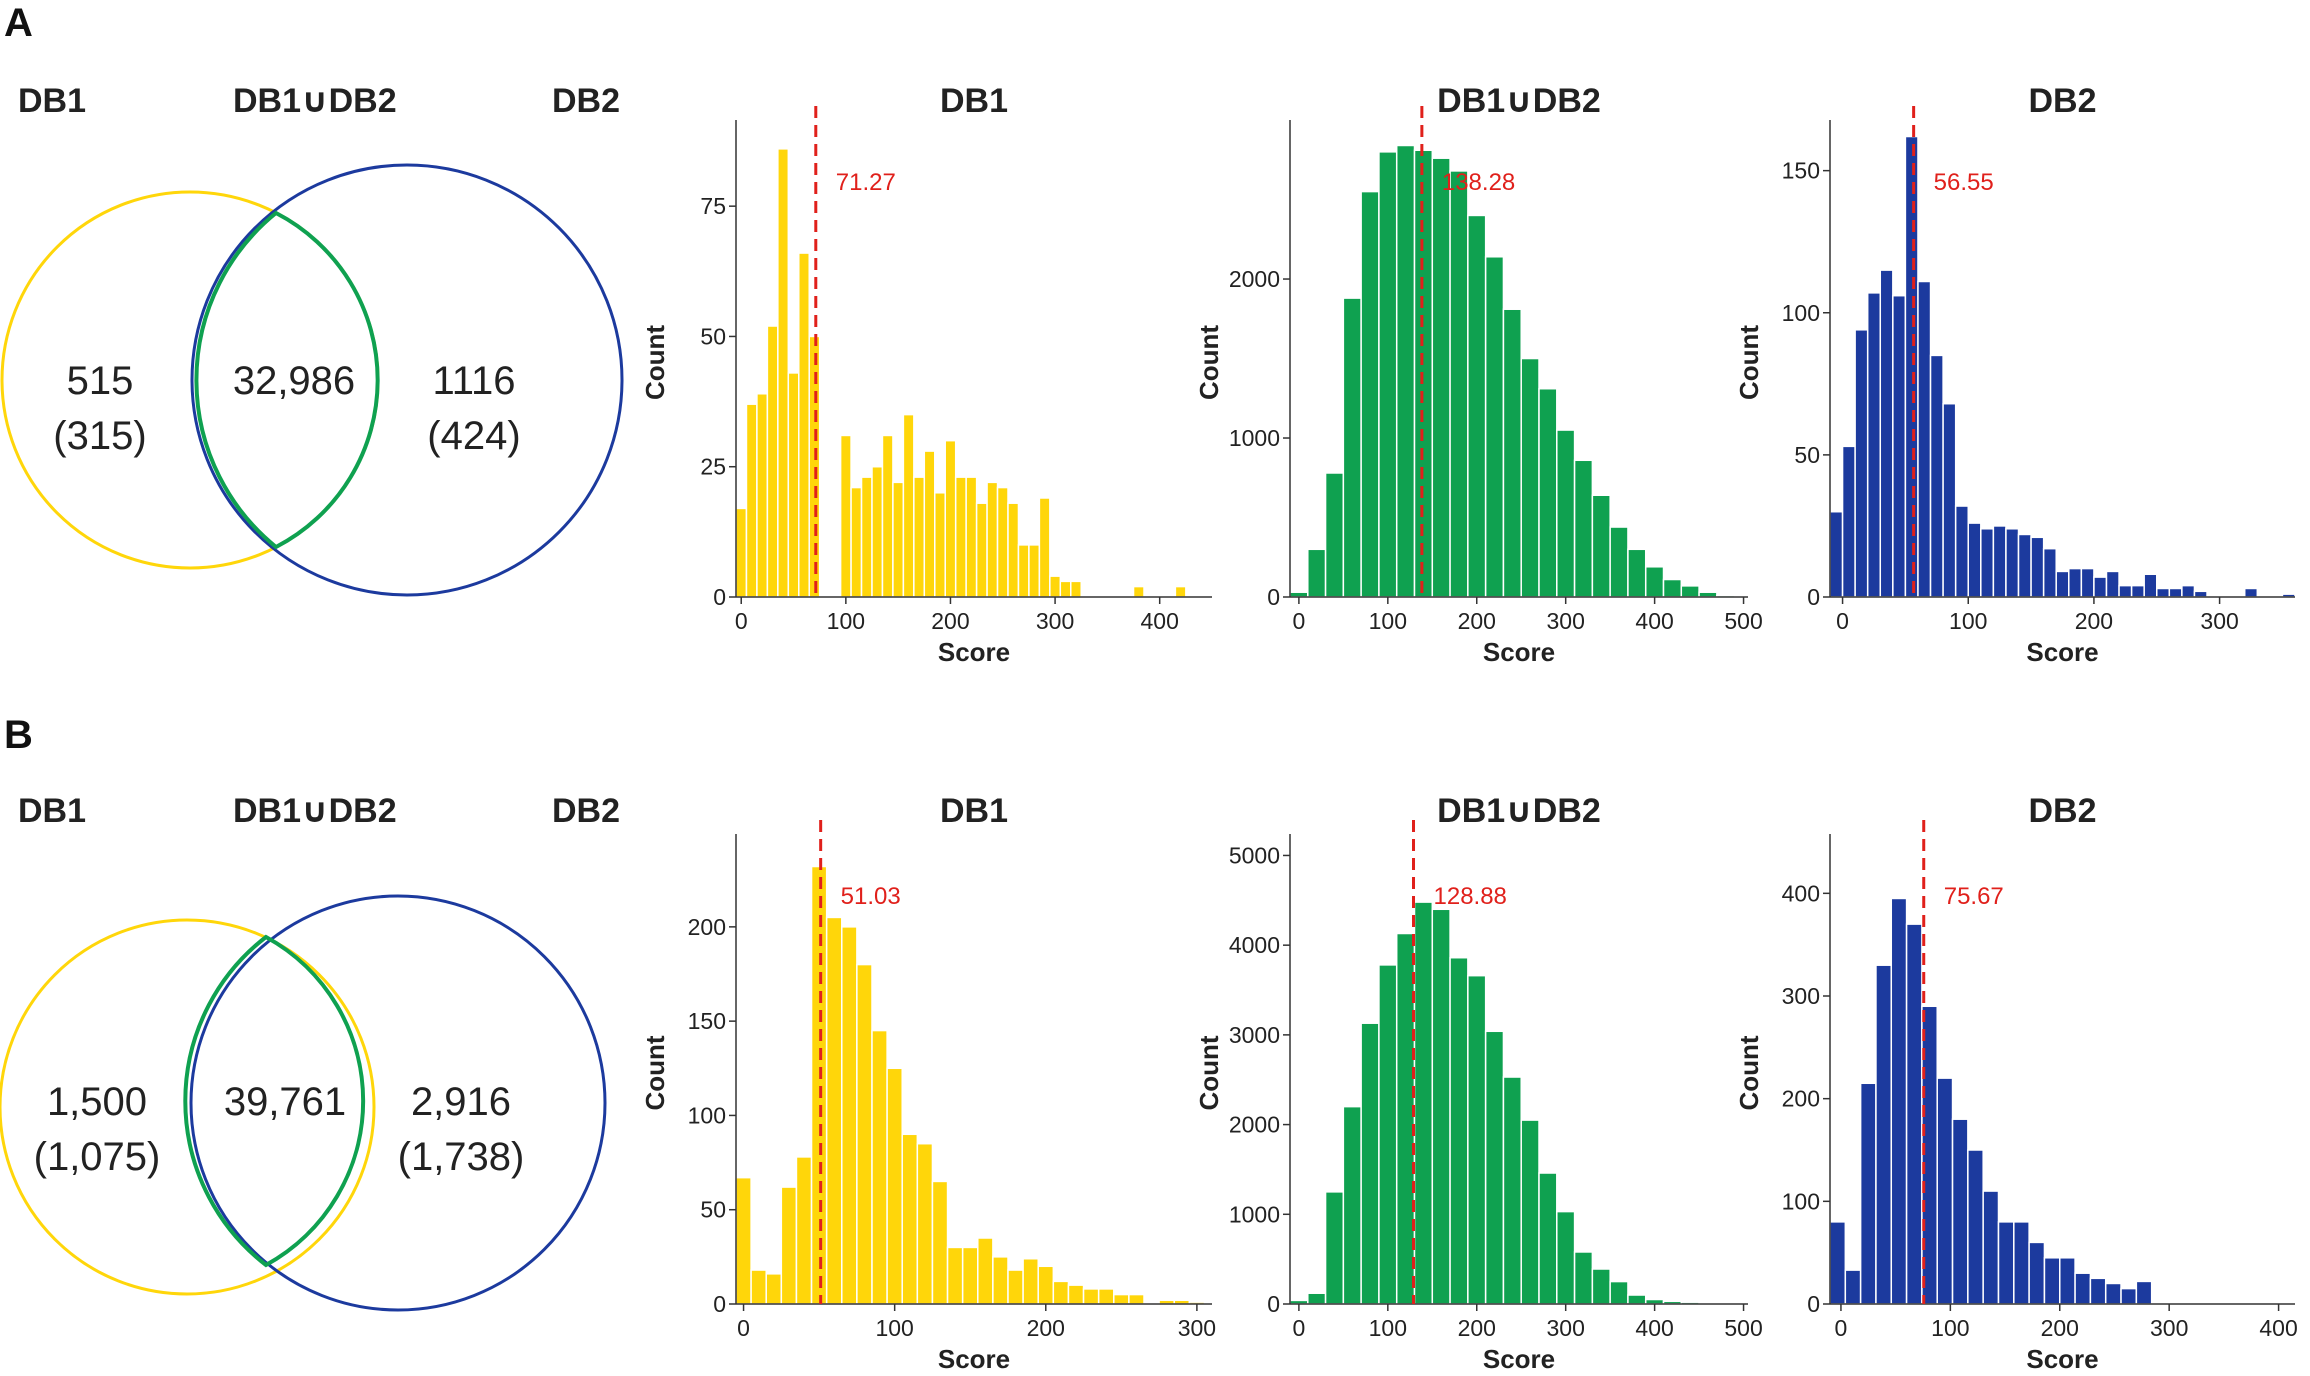  What do you see at coordinates (1654, 1328) in the screenshot?
I see `x-tick-label: 400` at bounding box center [1654, 1328].